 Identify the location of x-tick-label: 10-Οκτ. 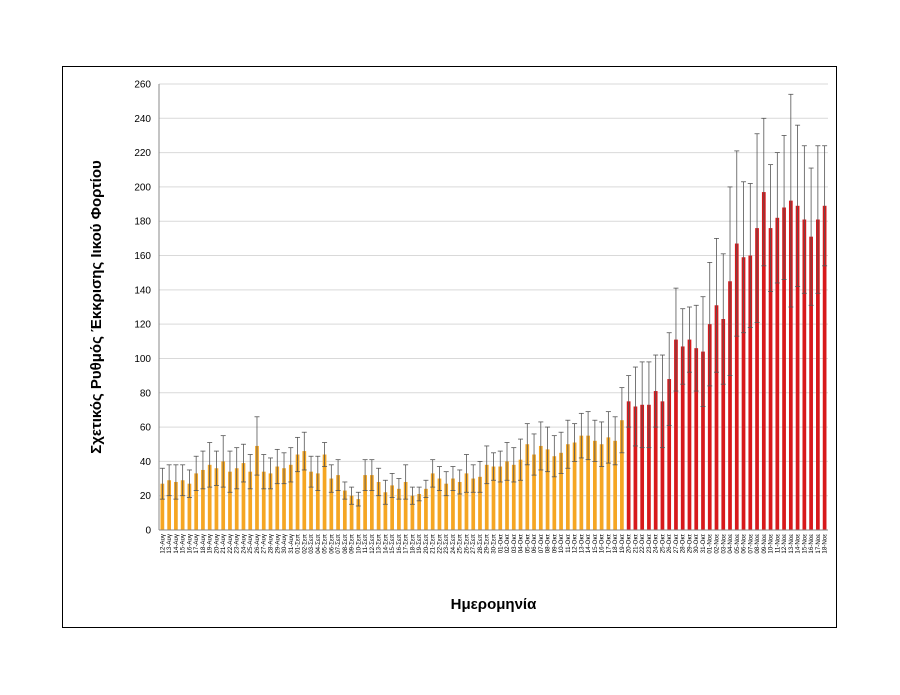
(561, 543).